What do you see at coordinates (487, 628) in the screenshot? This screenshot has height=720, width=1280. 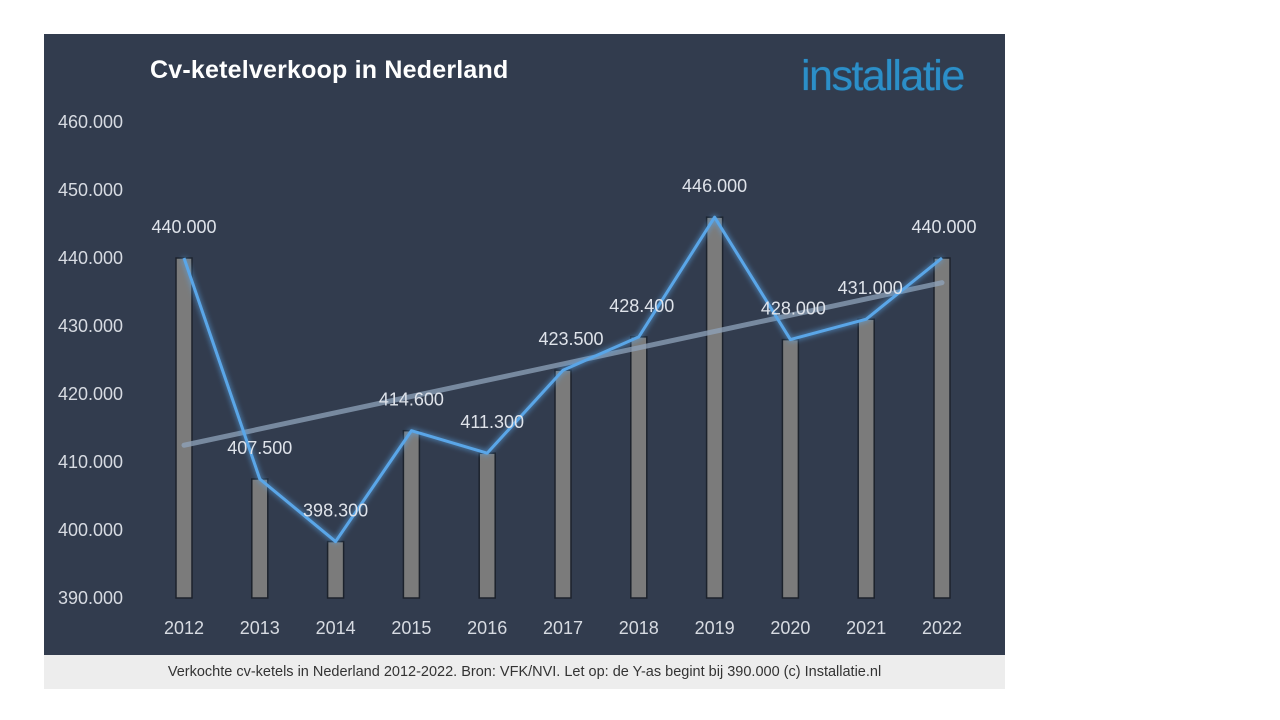 I see `x-tick-label: 2016` at bounding box center [487, 628].